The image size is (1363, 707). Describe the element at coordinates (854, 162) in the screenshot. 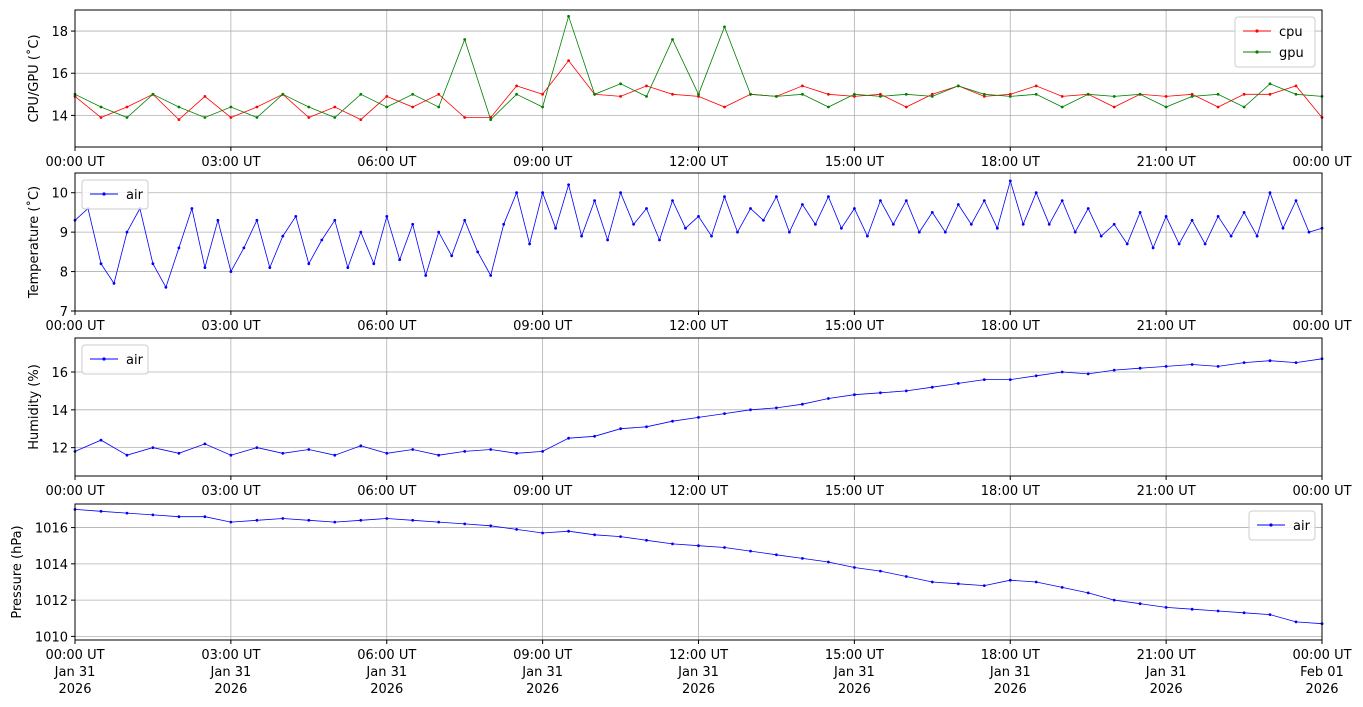

I see `x-tick-label: 15:00 UT` at that location.